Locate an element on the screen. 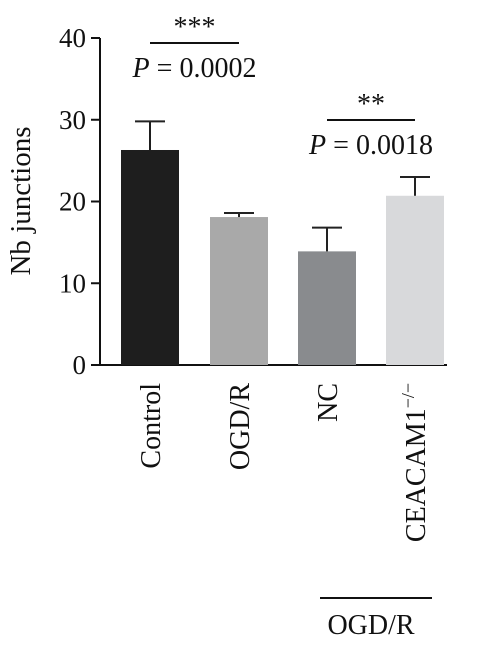  bar-control is located at coordinates (150, 257).